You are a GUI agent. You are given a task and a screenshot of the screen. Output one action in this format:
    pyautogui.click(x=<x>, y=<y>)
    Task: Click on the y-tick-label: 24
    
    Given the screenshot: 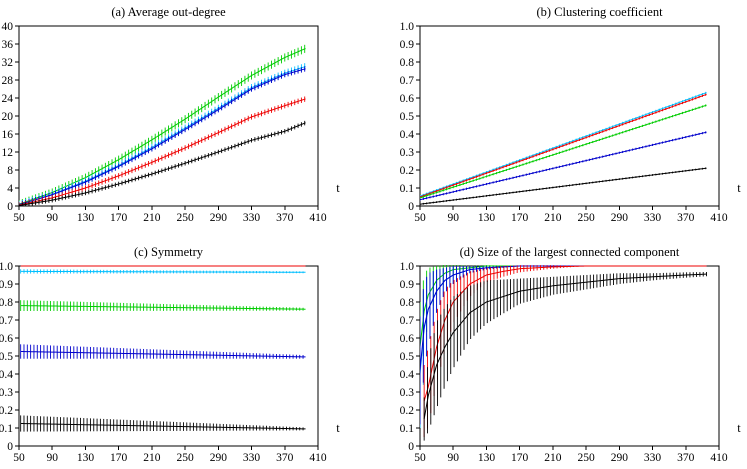 What is the action you would take?
    pyautogui.click(x=8, y=99)
    